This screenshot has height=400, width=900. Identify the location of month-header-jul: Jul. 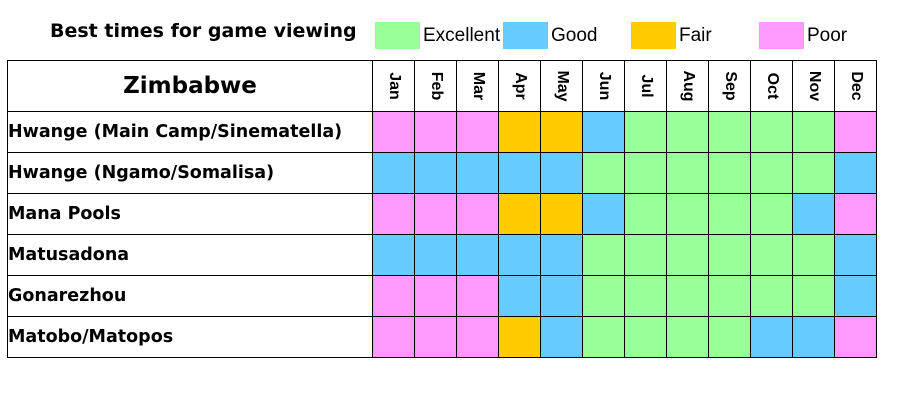
(645, 86).